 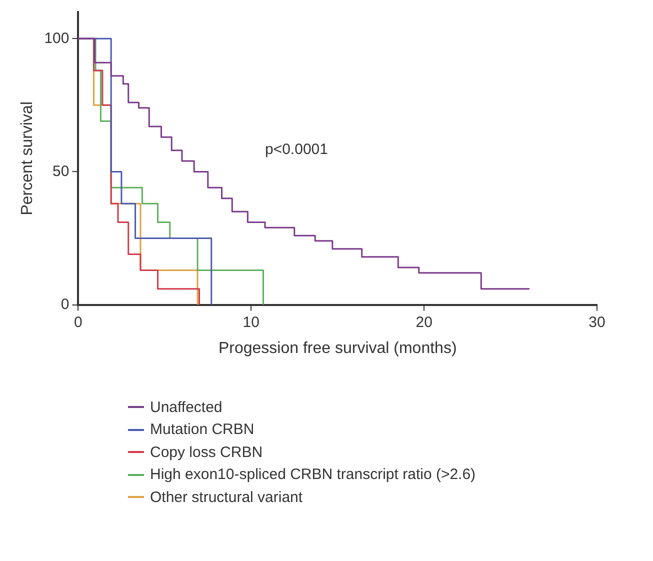 I want to click on legend-label: Mutation CRBN, so click(x=202, y=429).